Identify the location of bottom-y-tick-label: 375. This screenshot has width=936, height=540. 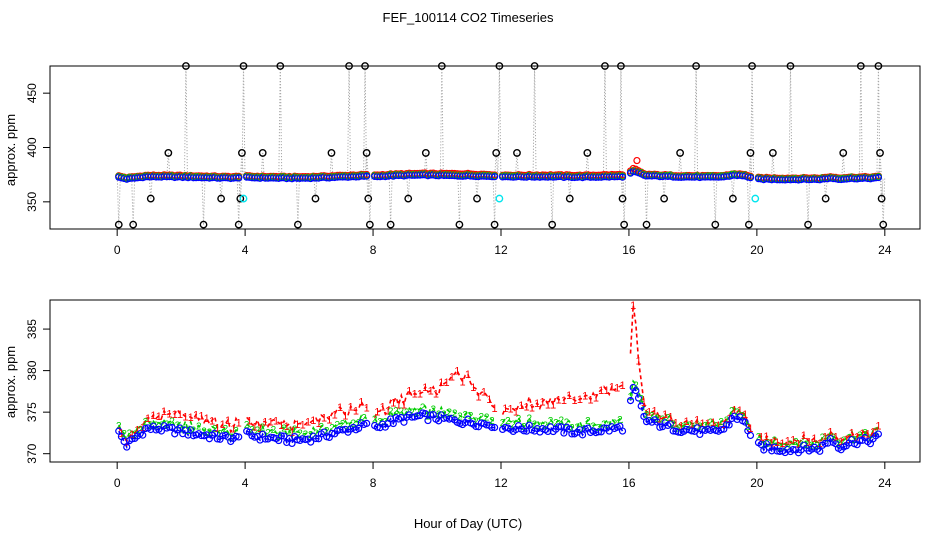
(32, 412).